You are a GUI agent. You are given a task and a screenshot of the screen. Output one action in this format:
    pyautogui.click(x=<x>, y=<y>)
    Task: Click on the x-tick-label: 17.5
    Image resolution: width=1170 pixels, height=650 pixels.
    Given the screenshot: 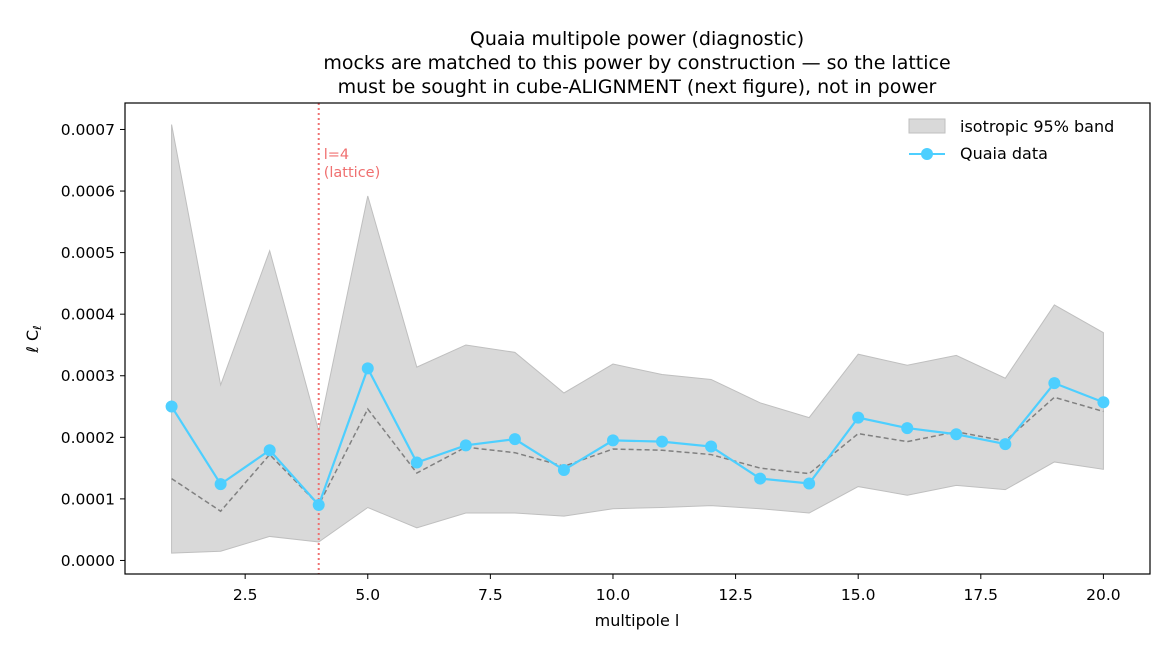 What is the action you would take?
    pyautogui.click(x=981, y=595)
    